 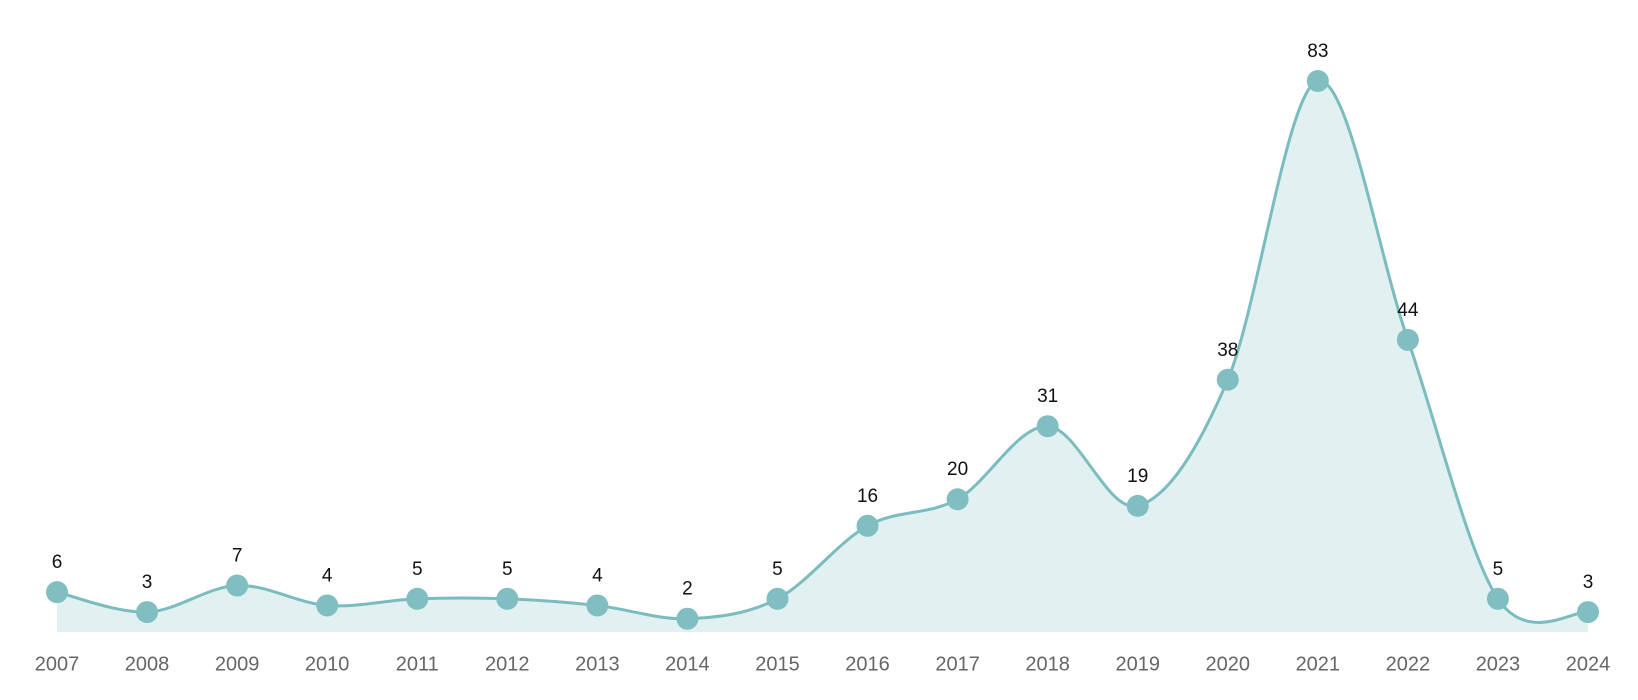 What do you see at coordinates (1137, 476) in the screenshot?
I see `value-label: 19` at bounding box center [1137, 476].